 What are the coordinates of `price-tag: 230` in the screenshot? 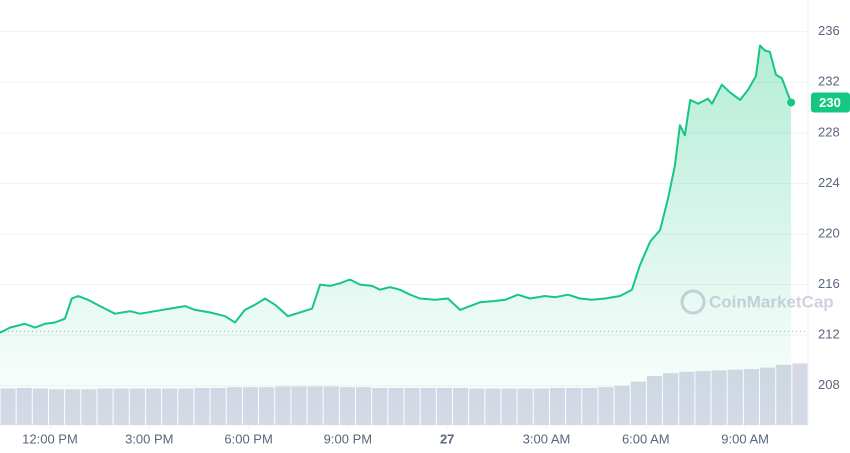 It's located at (830, 102).